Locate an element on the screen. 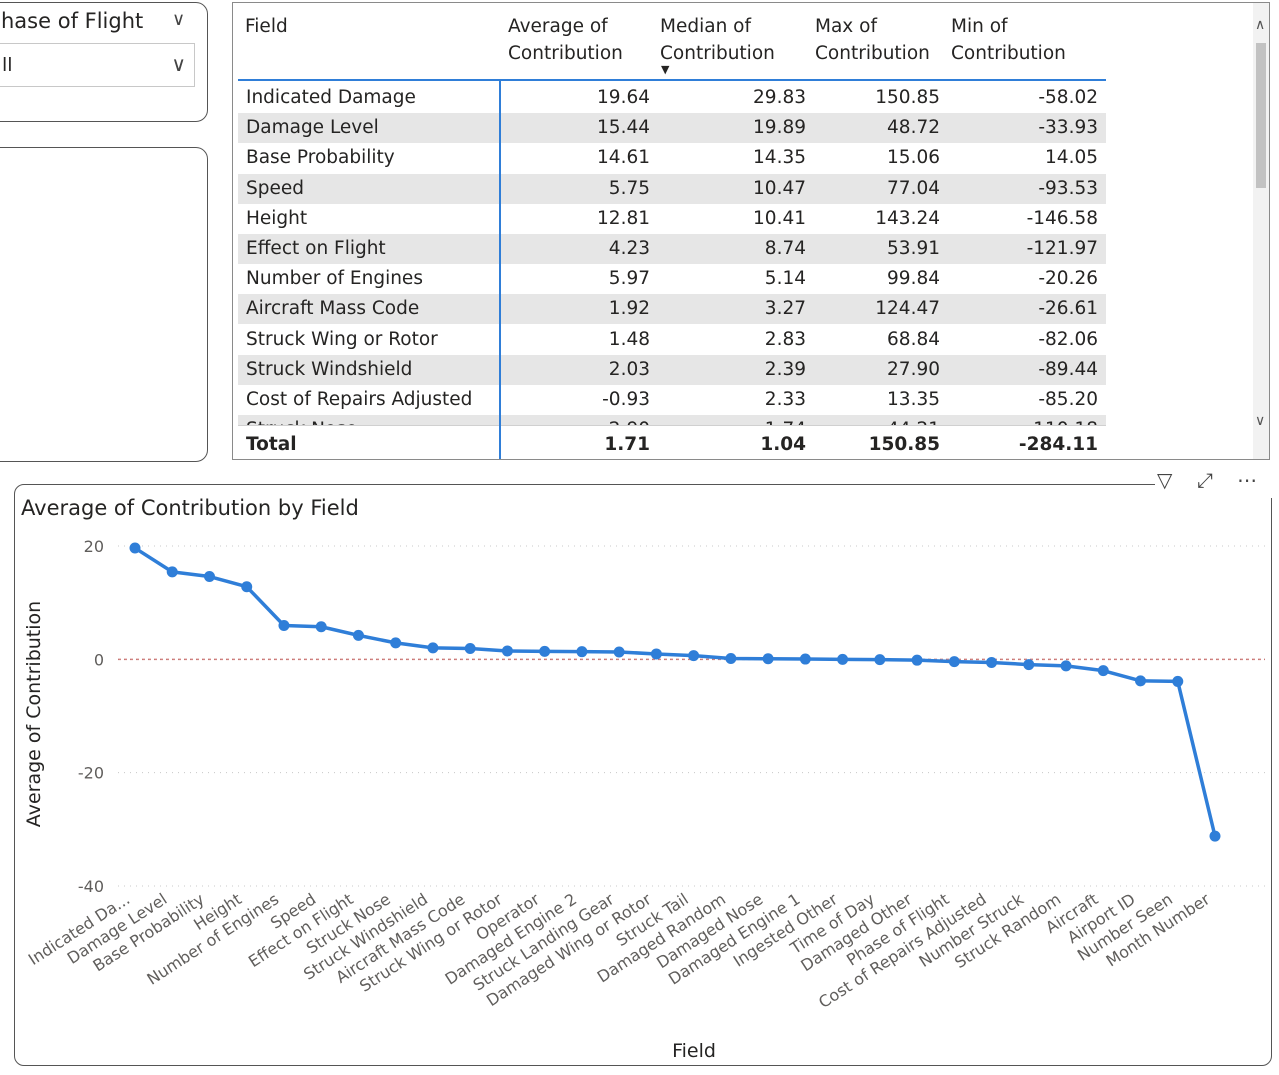  cell-field: Aircraft Mass Code is located at coordinates (333, 309).